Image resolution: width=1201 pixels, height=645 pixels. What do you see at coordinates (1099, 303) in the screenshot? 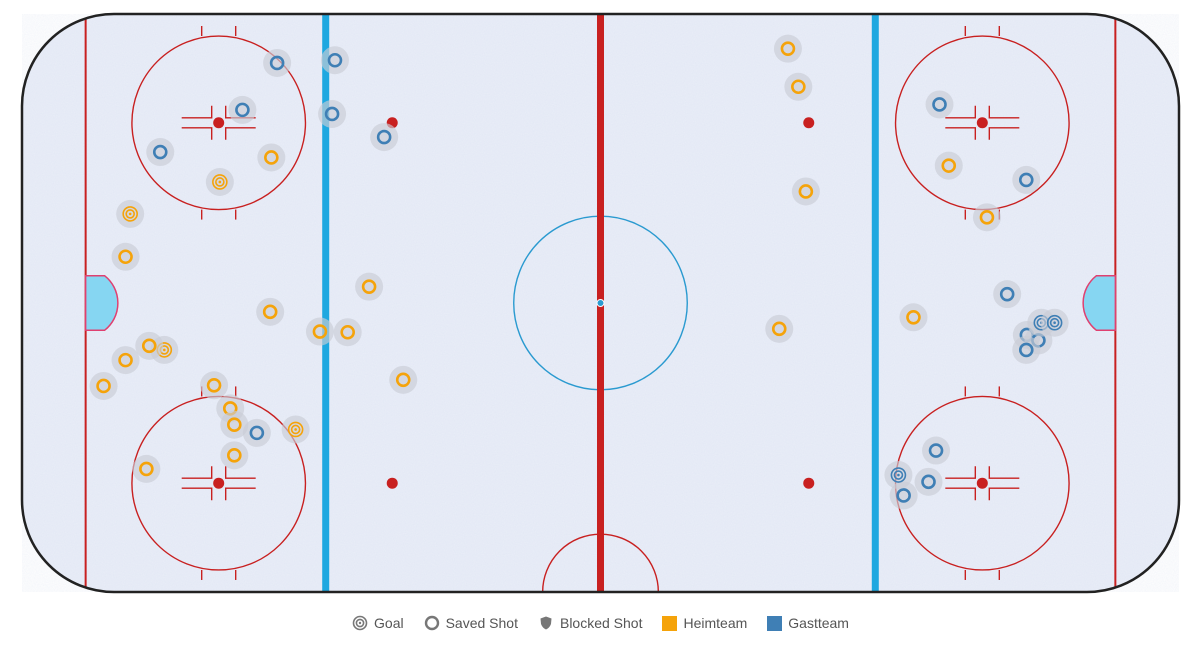
I see `crease-right` at bounding box center [1099, 303].